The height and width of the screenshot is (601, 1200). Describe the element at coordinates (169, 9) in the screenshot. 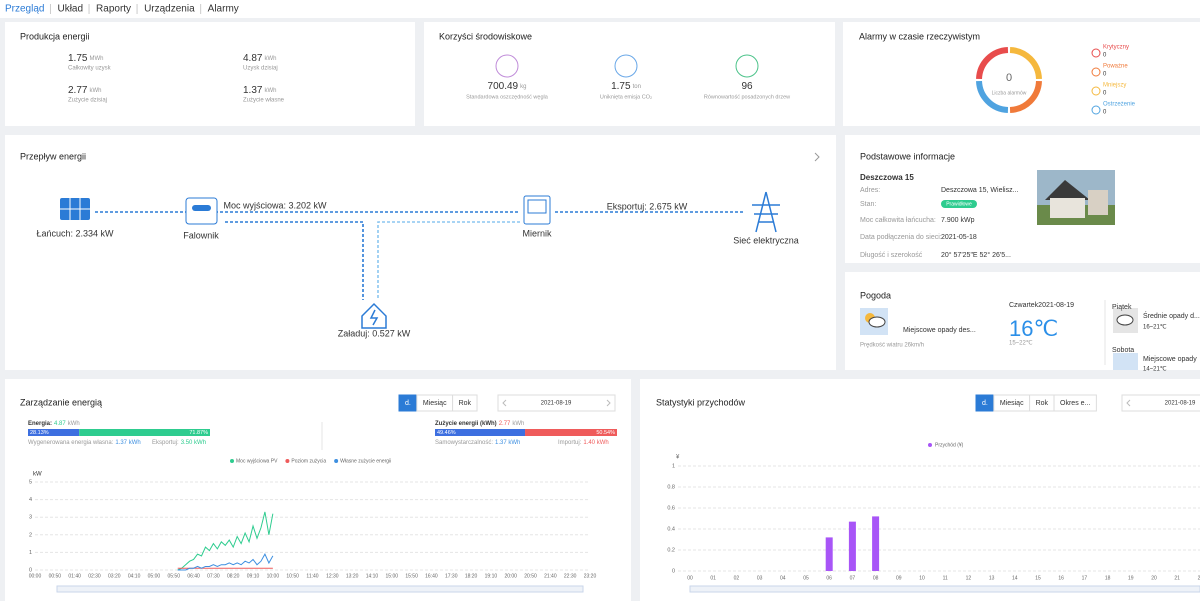

I see `nav-tab: Urządzenia` at that location.